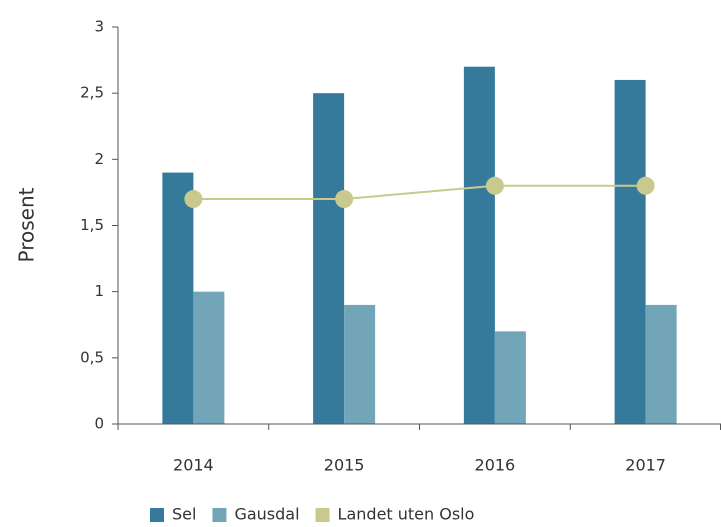  Describe the element at coordinates (92, 357) in the screenshot. I see `y-tick-label: 0,5` at that location.